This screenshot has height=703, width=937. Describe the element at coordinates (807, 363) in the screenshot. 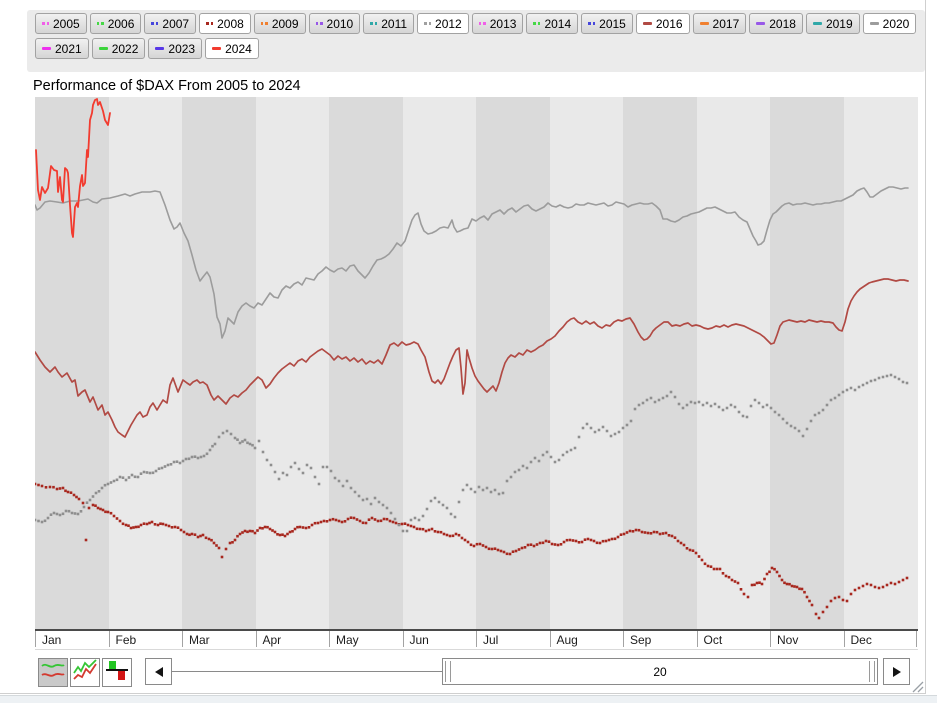

I see `month-band-Nov` at that location.